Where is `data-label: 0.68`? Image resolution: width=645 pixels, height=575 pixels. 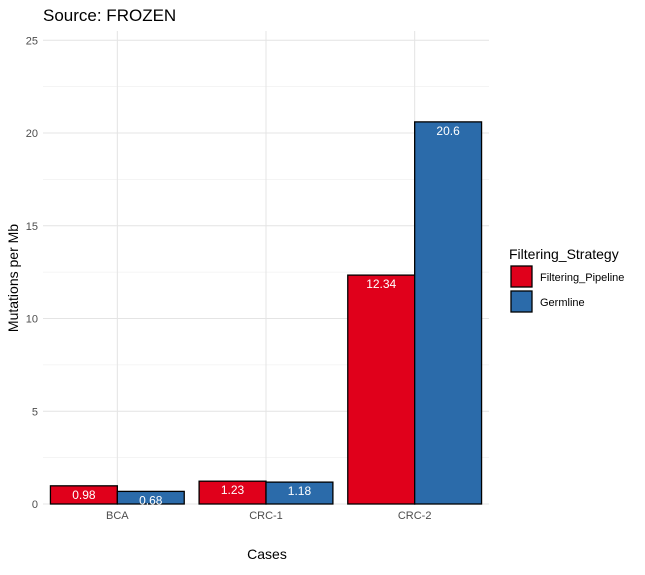
data-label: 0.68 is located at coordinates (151, 500).